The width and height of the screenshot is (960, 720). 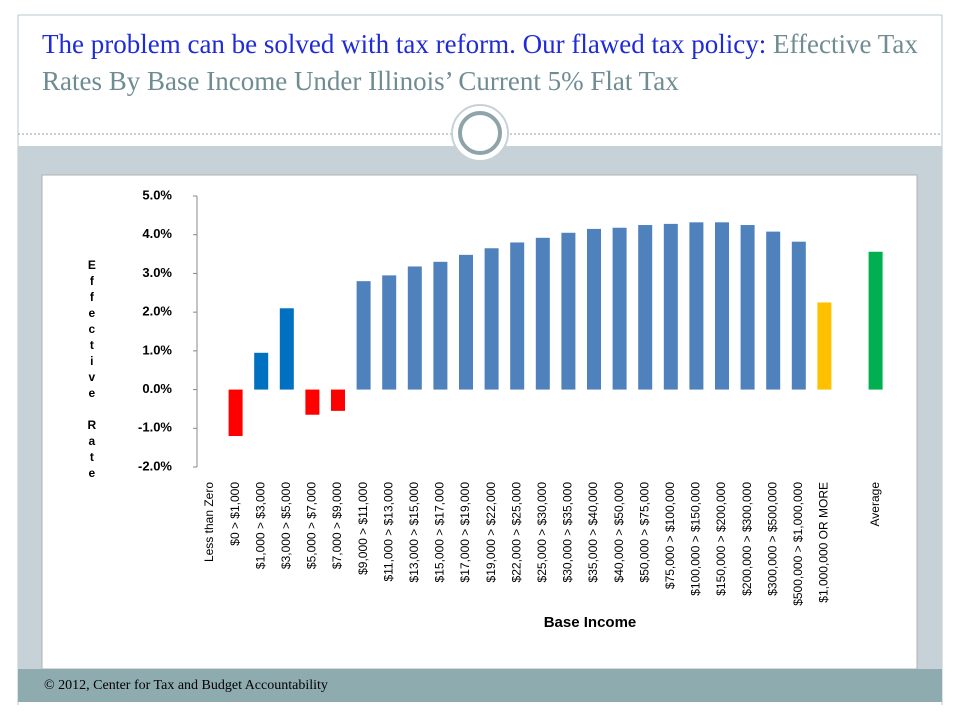 What do you see at coordinates (670, 535) in the screenshot?
I see `x-tick-label: $75,000 > $100,000` at bounding box center [670, 535].